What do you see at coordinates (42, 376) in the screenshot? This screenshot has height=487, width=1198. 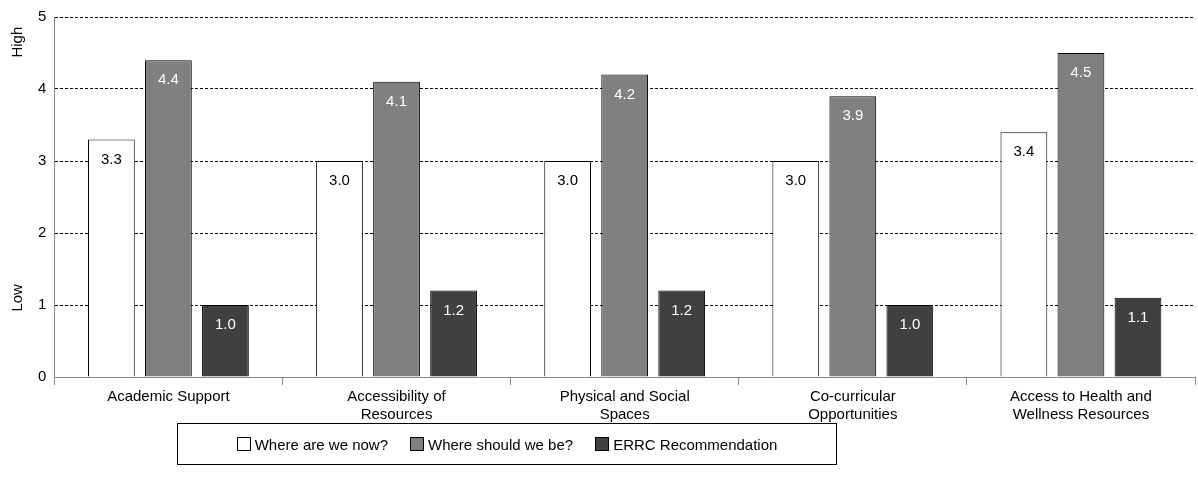 I see `y-tick-label: 0` at bounding box center [42, 376].